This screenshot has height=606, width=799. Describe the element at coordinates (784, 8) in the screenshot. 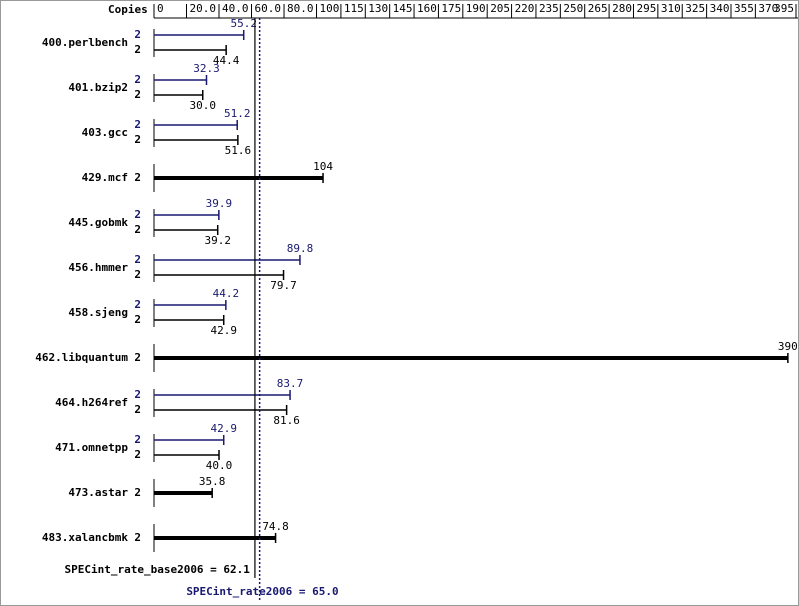

I see `x-tick-label: 395` at that location.